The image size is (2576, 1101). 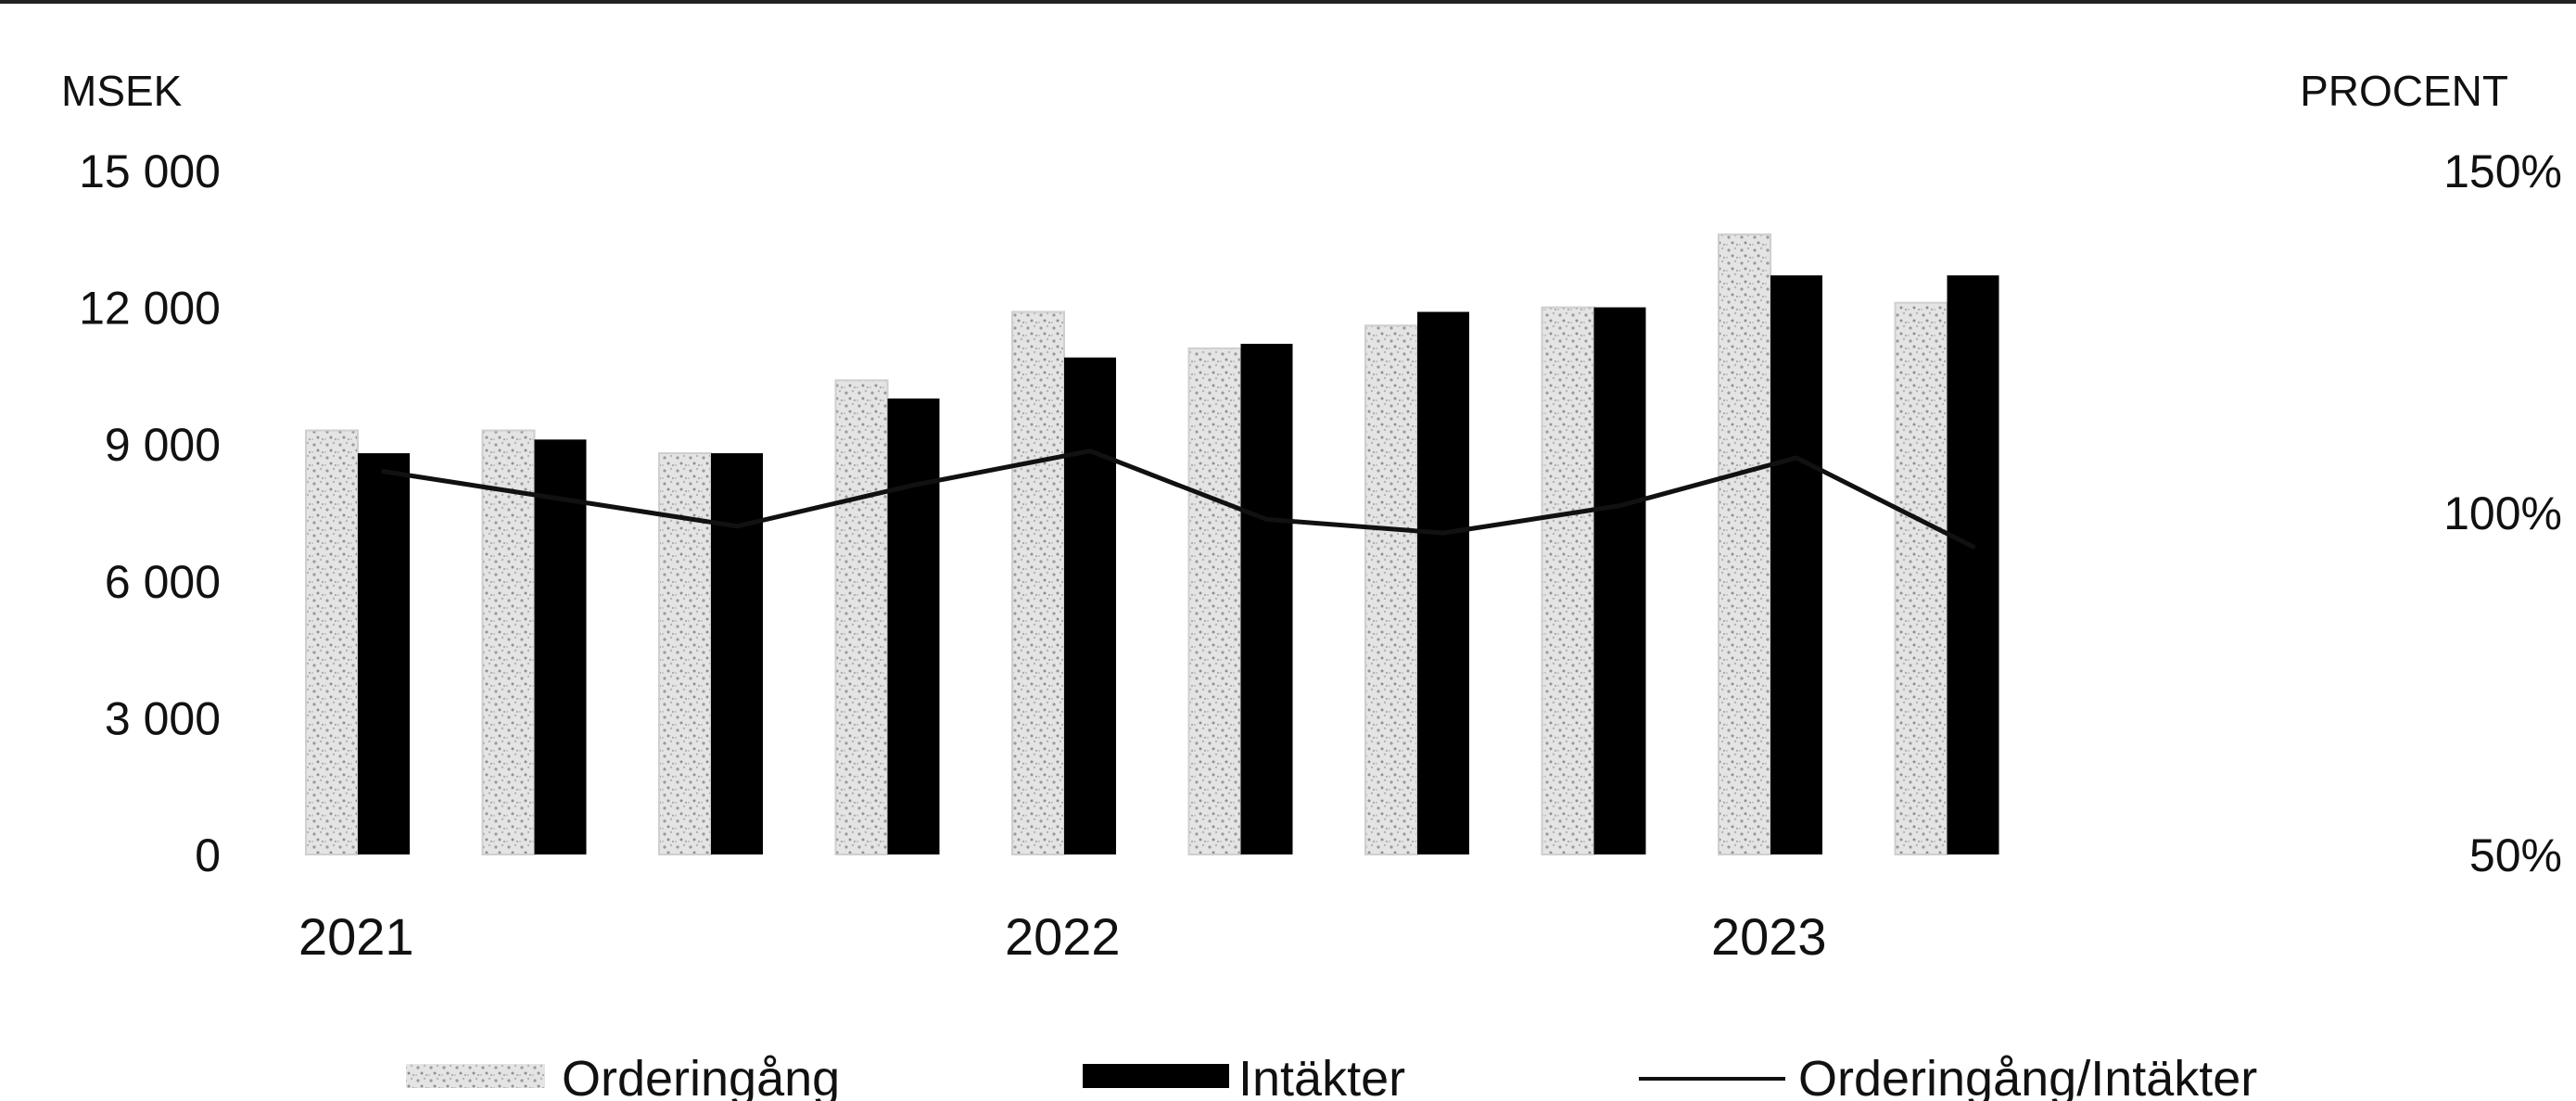 I want to click on left-axis-title: MSEK, so click(x=122, y=91).